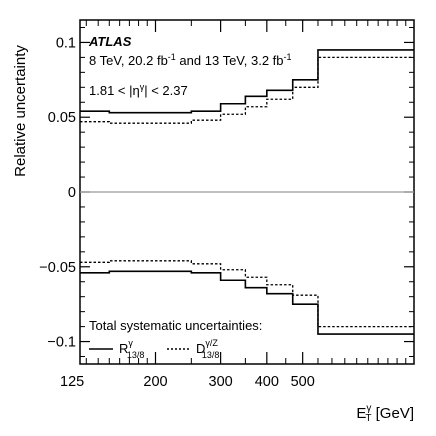  I want to click on legend-label-d: Dγ/Z 13/8, so click(207, 349).